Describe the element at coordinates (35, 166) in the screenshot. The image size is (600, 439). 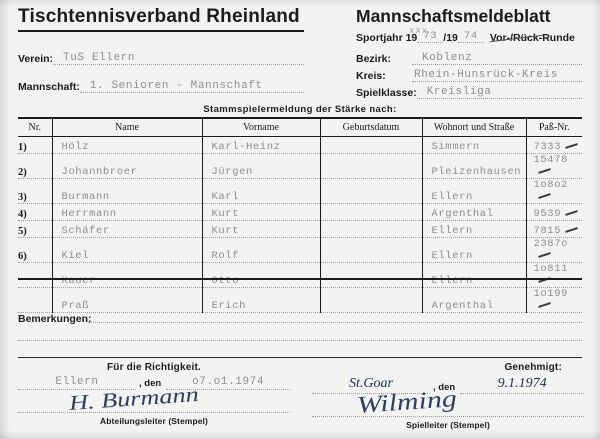
I see `row-number: 2)` at that location.